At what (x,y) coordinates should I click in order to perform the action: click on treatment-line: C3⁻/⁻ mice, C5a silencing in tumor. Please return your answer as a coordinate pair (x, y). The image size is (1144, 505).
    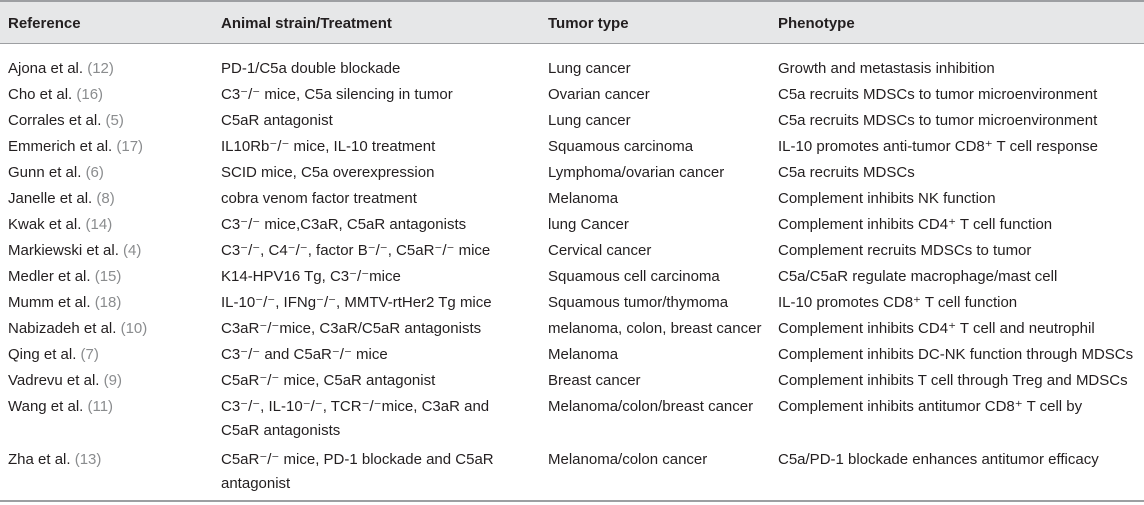
    Looking at the image, I should click on (337, 94).